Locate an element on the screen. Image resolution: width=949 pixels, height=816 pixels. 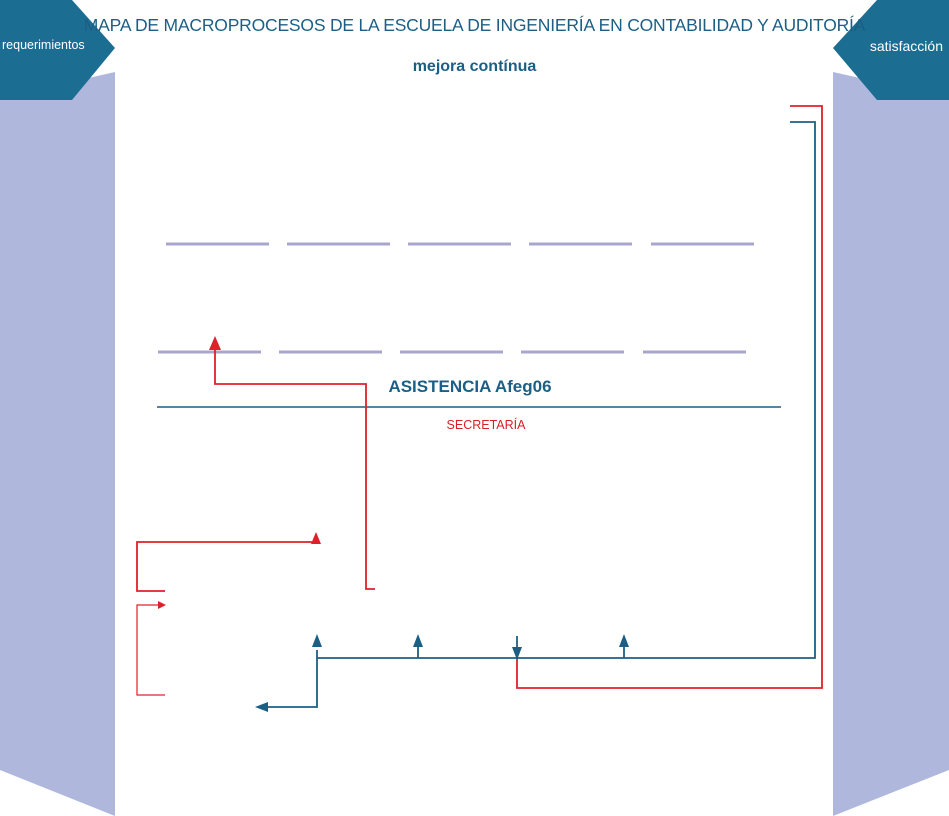
blue-down-arrowhead is located at coordinates (517, 653).